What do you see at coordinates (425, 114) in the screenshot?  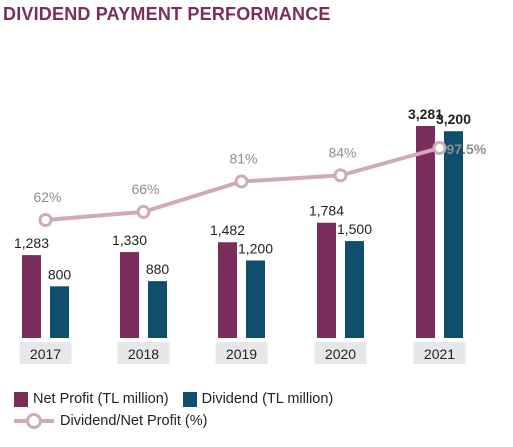 I see `data-label-net-profit-2021: 3,281` at bounding box center [425, 114].